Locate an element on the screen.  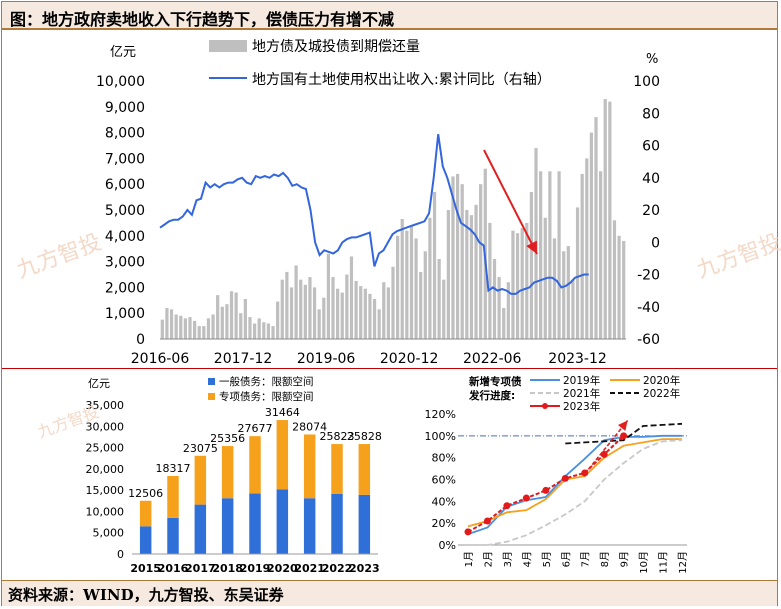
total-label: 25828 is located at coordinates (364, 436).